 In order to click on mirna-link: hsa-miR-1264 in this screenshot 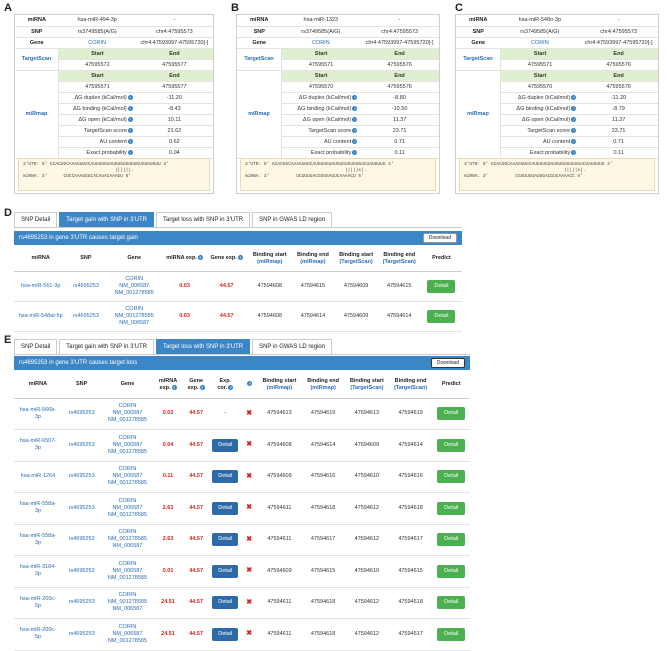, I will do `click(38, 477)`.